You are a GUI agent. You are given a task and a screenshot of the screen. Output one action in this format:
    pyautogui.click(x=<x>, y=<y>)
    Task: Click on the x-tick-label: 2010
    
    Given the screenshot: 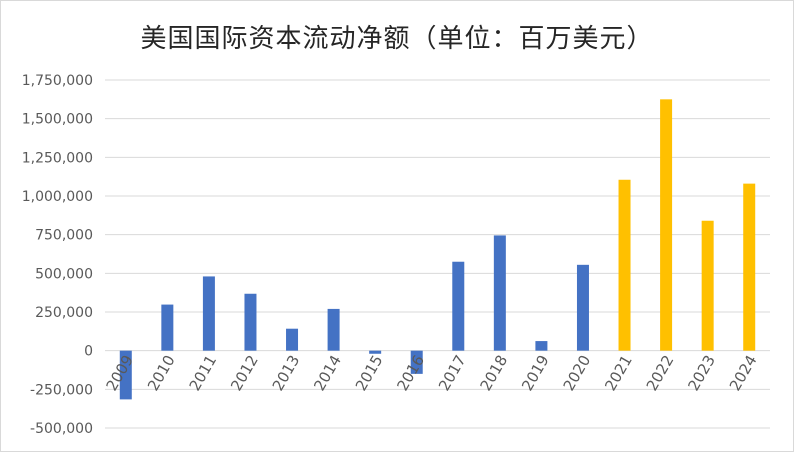 What is the action you would take?
    pyautogui.click(x=161, y=373)
    